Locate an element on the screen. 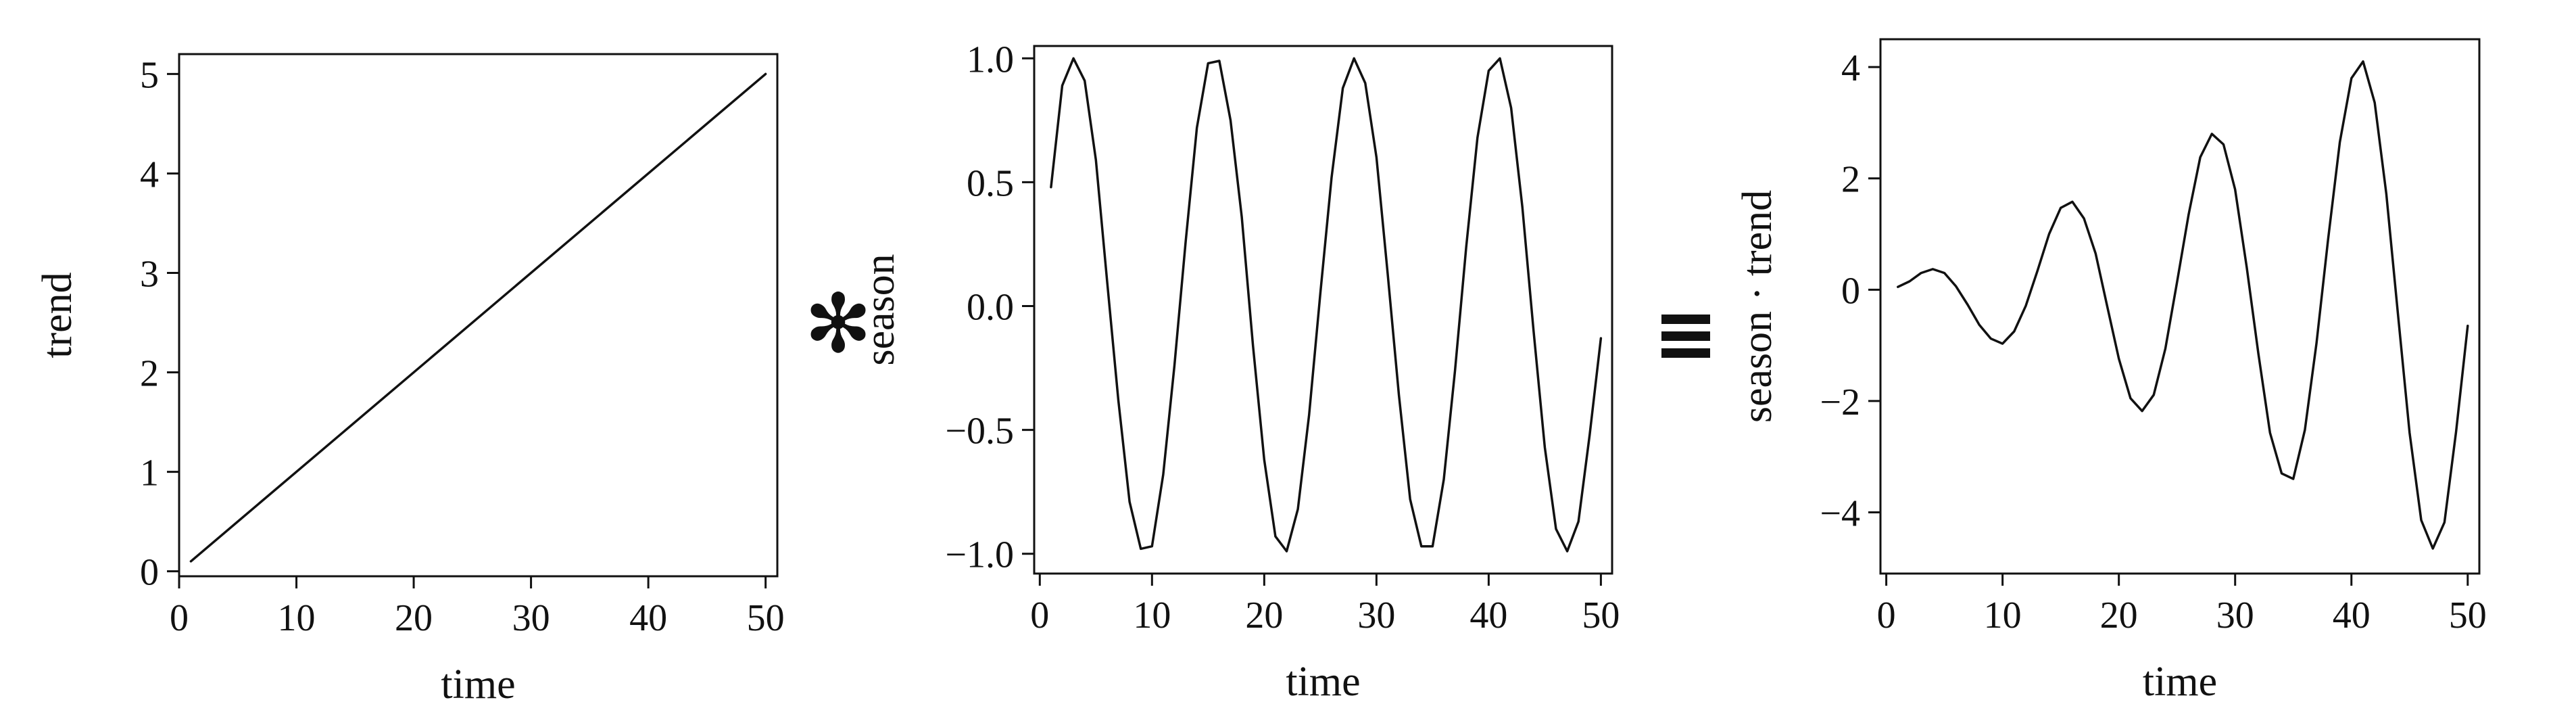 Image resolution: width=2576 pixels, height=721 pixels. y-axis-title: season is located at coordinates (880, 309).